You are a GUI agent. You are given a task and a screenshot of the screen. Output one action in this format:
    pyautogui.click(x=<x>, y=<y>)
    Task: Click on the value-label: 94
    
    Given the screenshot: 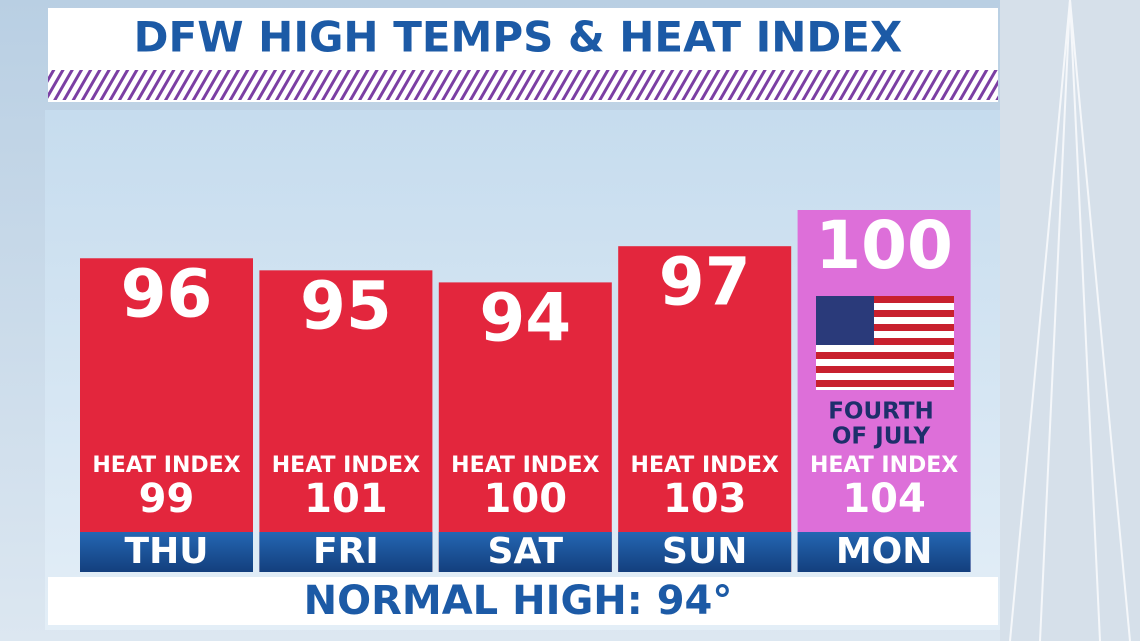 What is the action you would take?
    pyautogui.click(x=525, y=317)
    